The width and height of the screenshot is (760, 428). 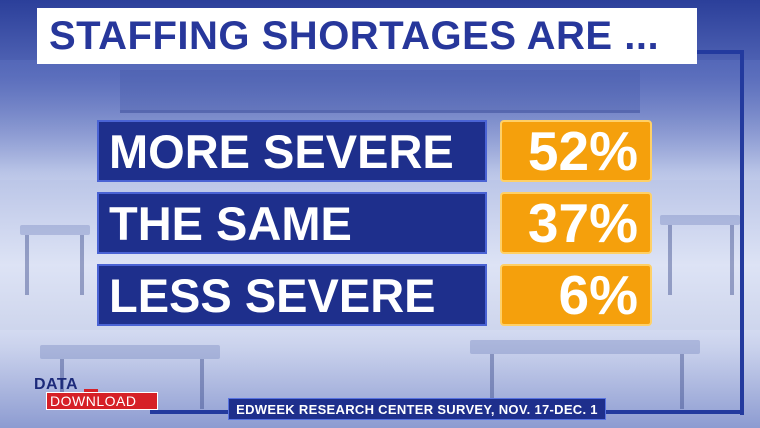 I want to click on category-label: MORE SEVERE, so click(x=281, y=151).